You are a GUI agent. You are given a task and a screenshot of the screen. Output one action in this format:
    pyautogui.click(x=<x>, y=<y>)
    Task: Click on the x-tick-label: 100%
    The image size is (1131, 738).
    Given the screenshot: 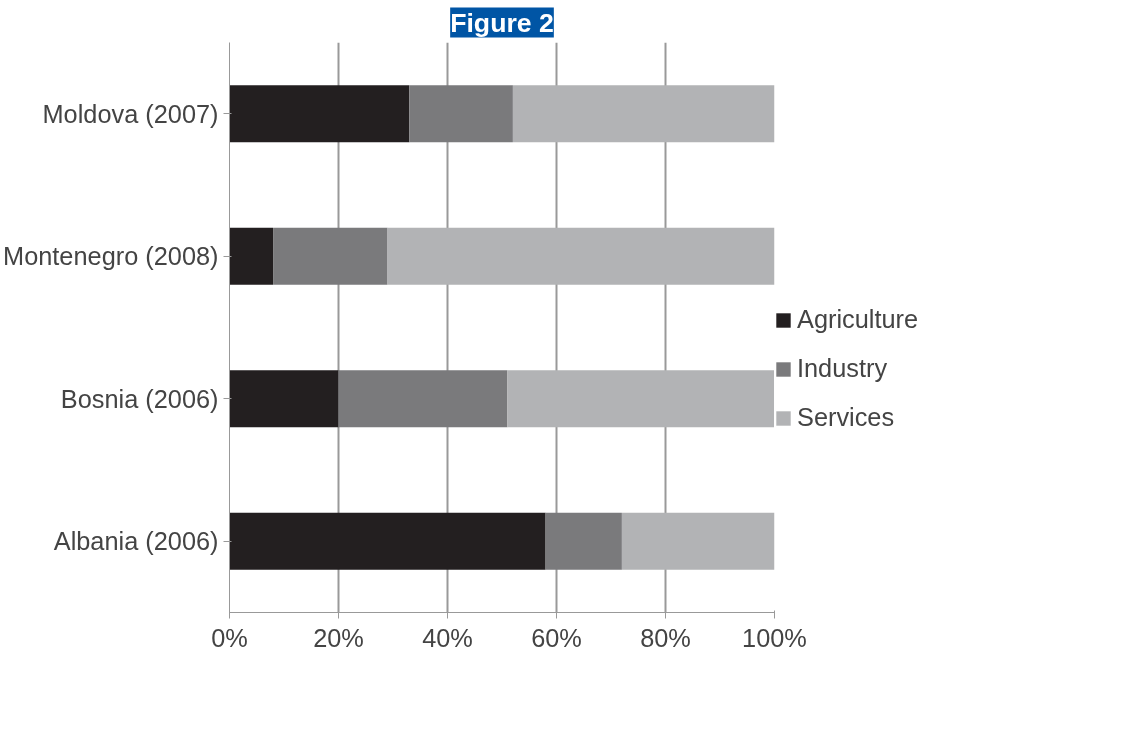 What is the action you would take?
    pyautogui.click(x=774, y=637)
    